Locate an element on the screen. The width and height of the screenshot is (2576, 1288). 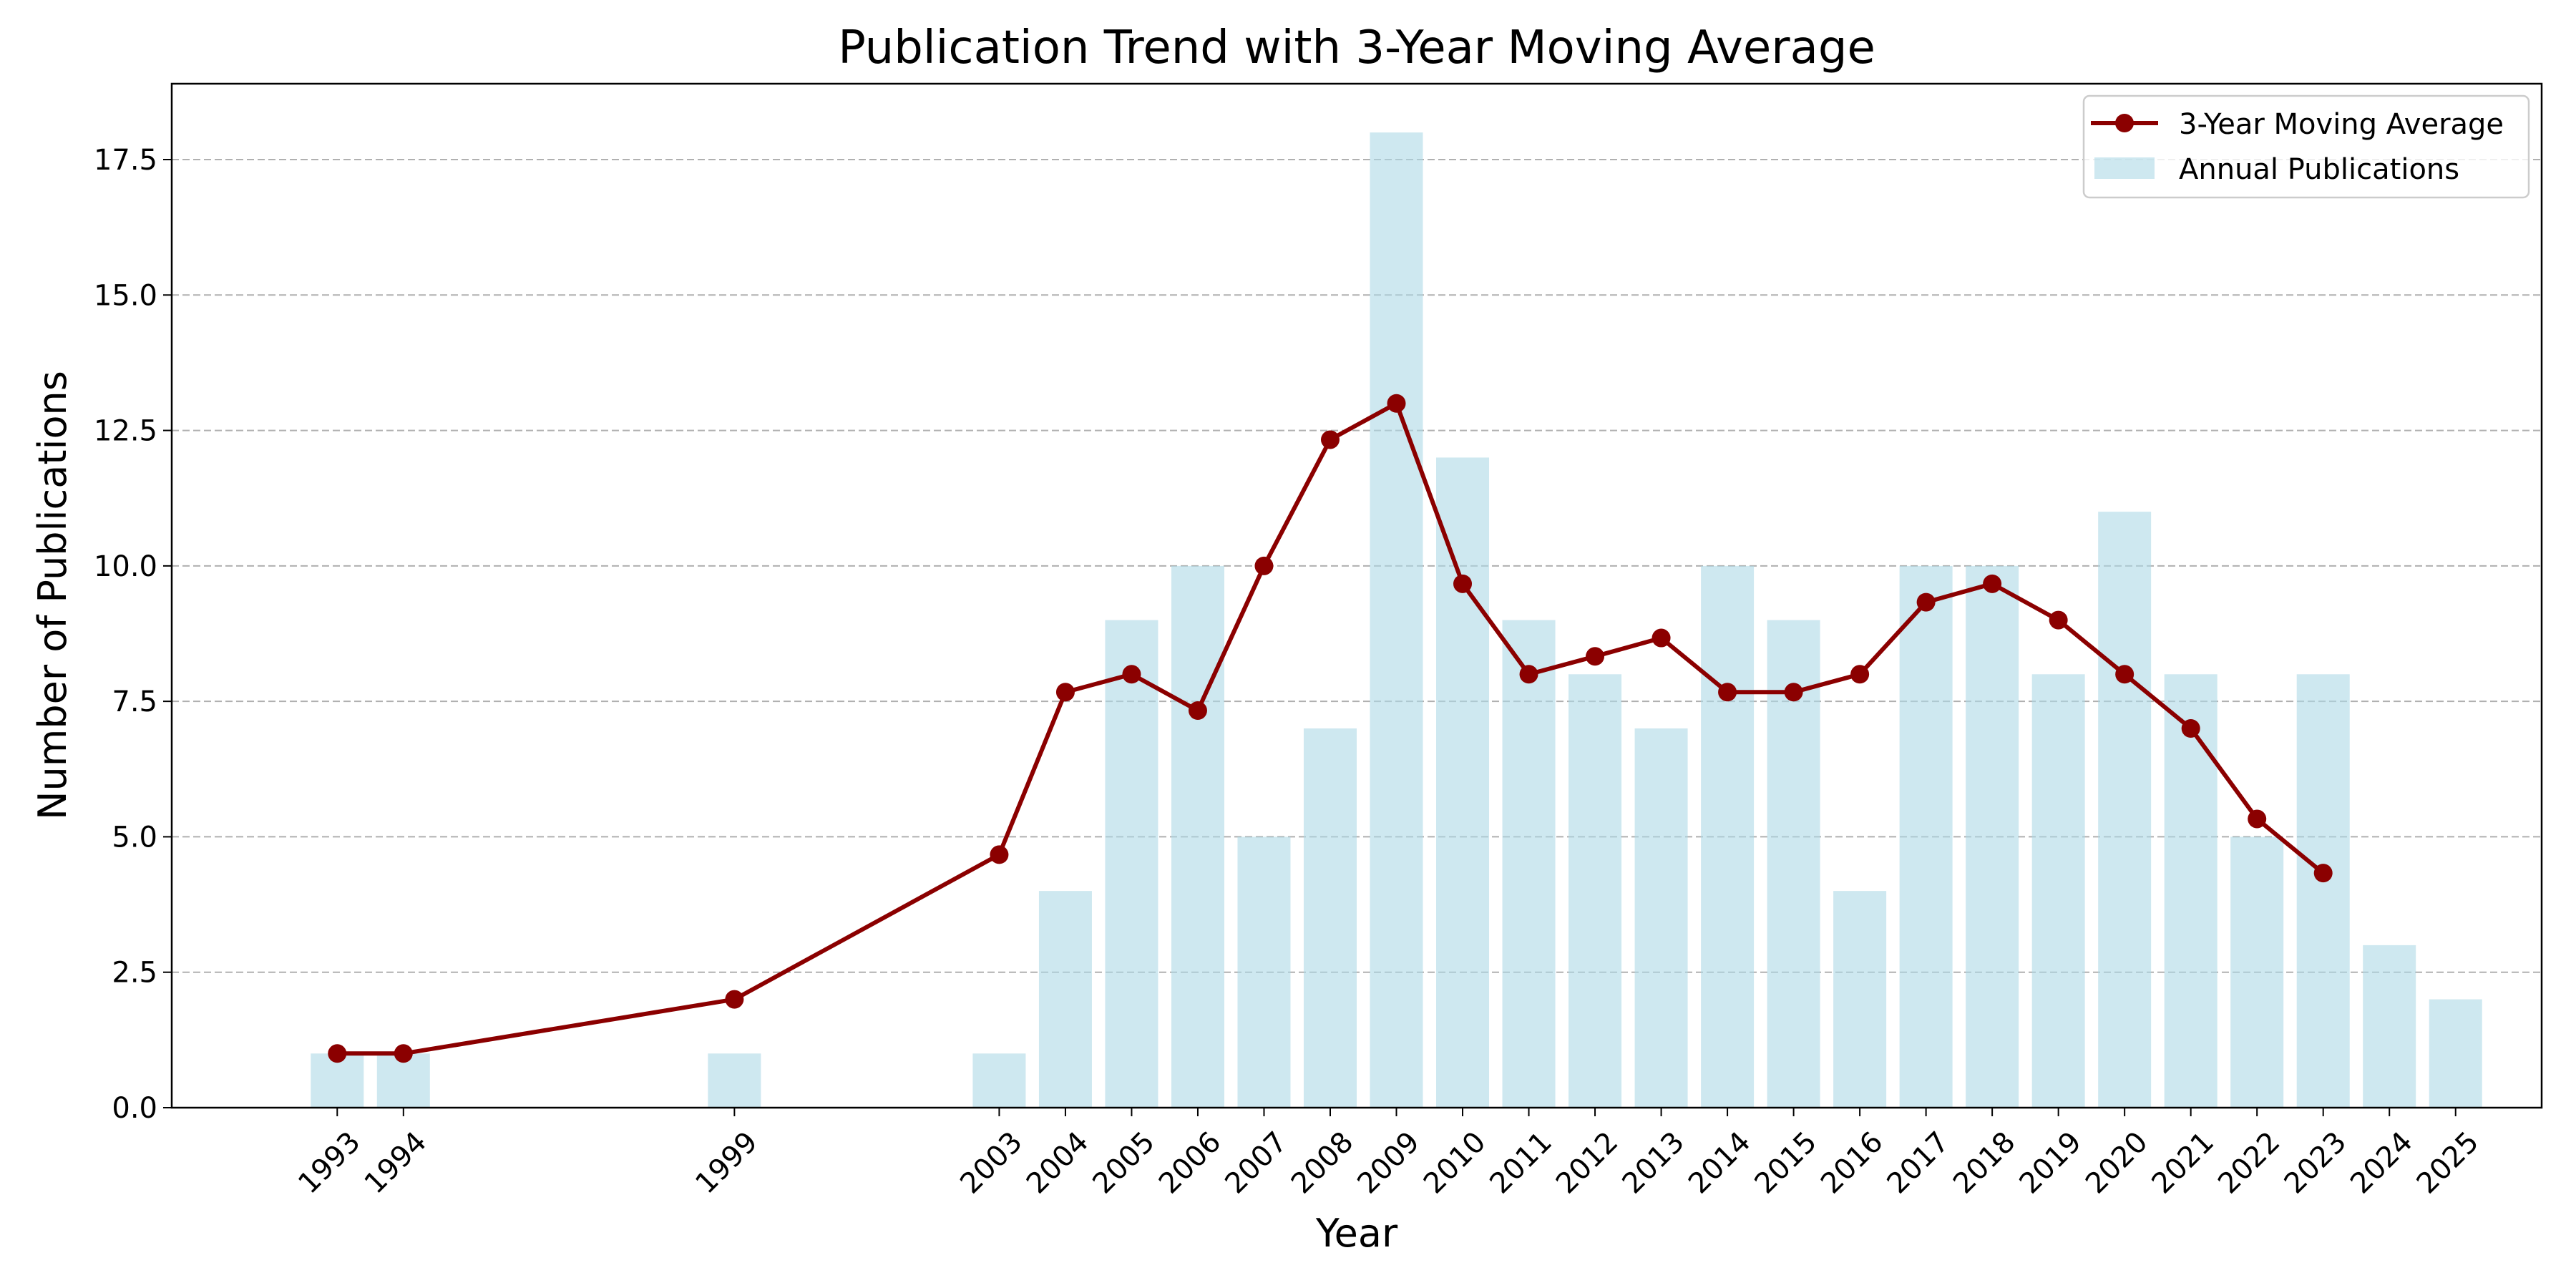
y-tick-label: 15.0 is located at coordinates (125, 295).